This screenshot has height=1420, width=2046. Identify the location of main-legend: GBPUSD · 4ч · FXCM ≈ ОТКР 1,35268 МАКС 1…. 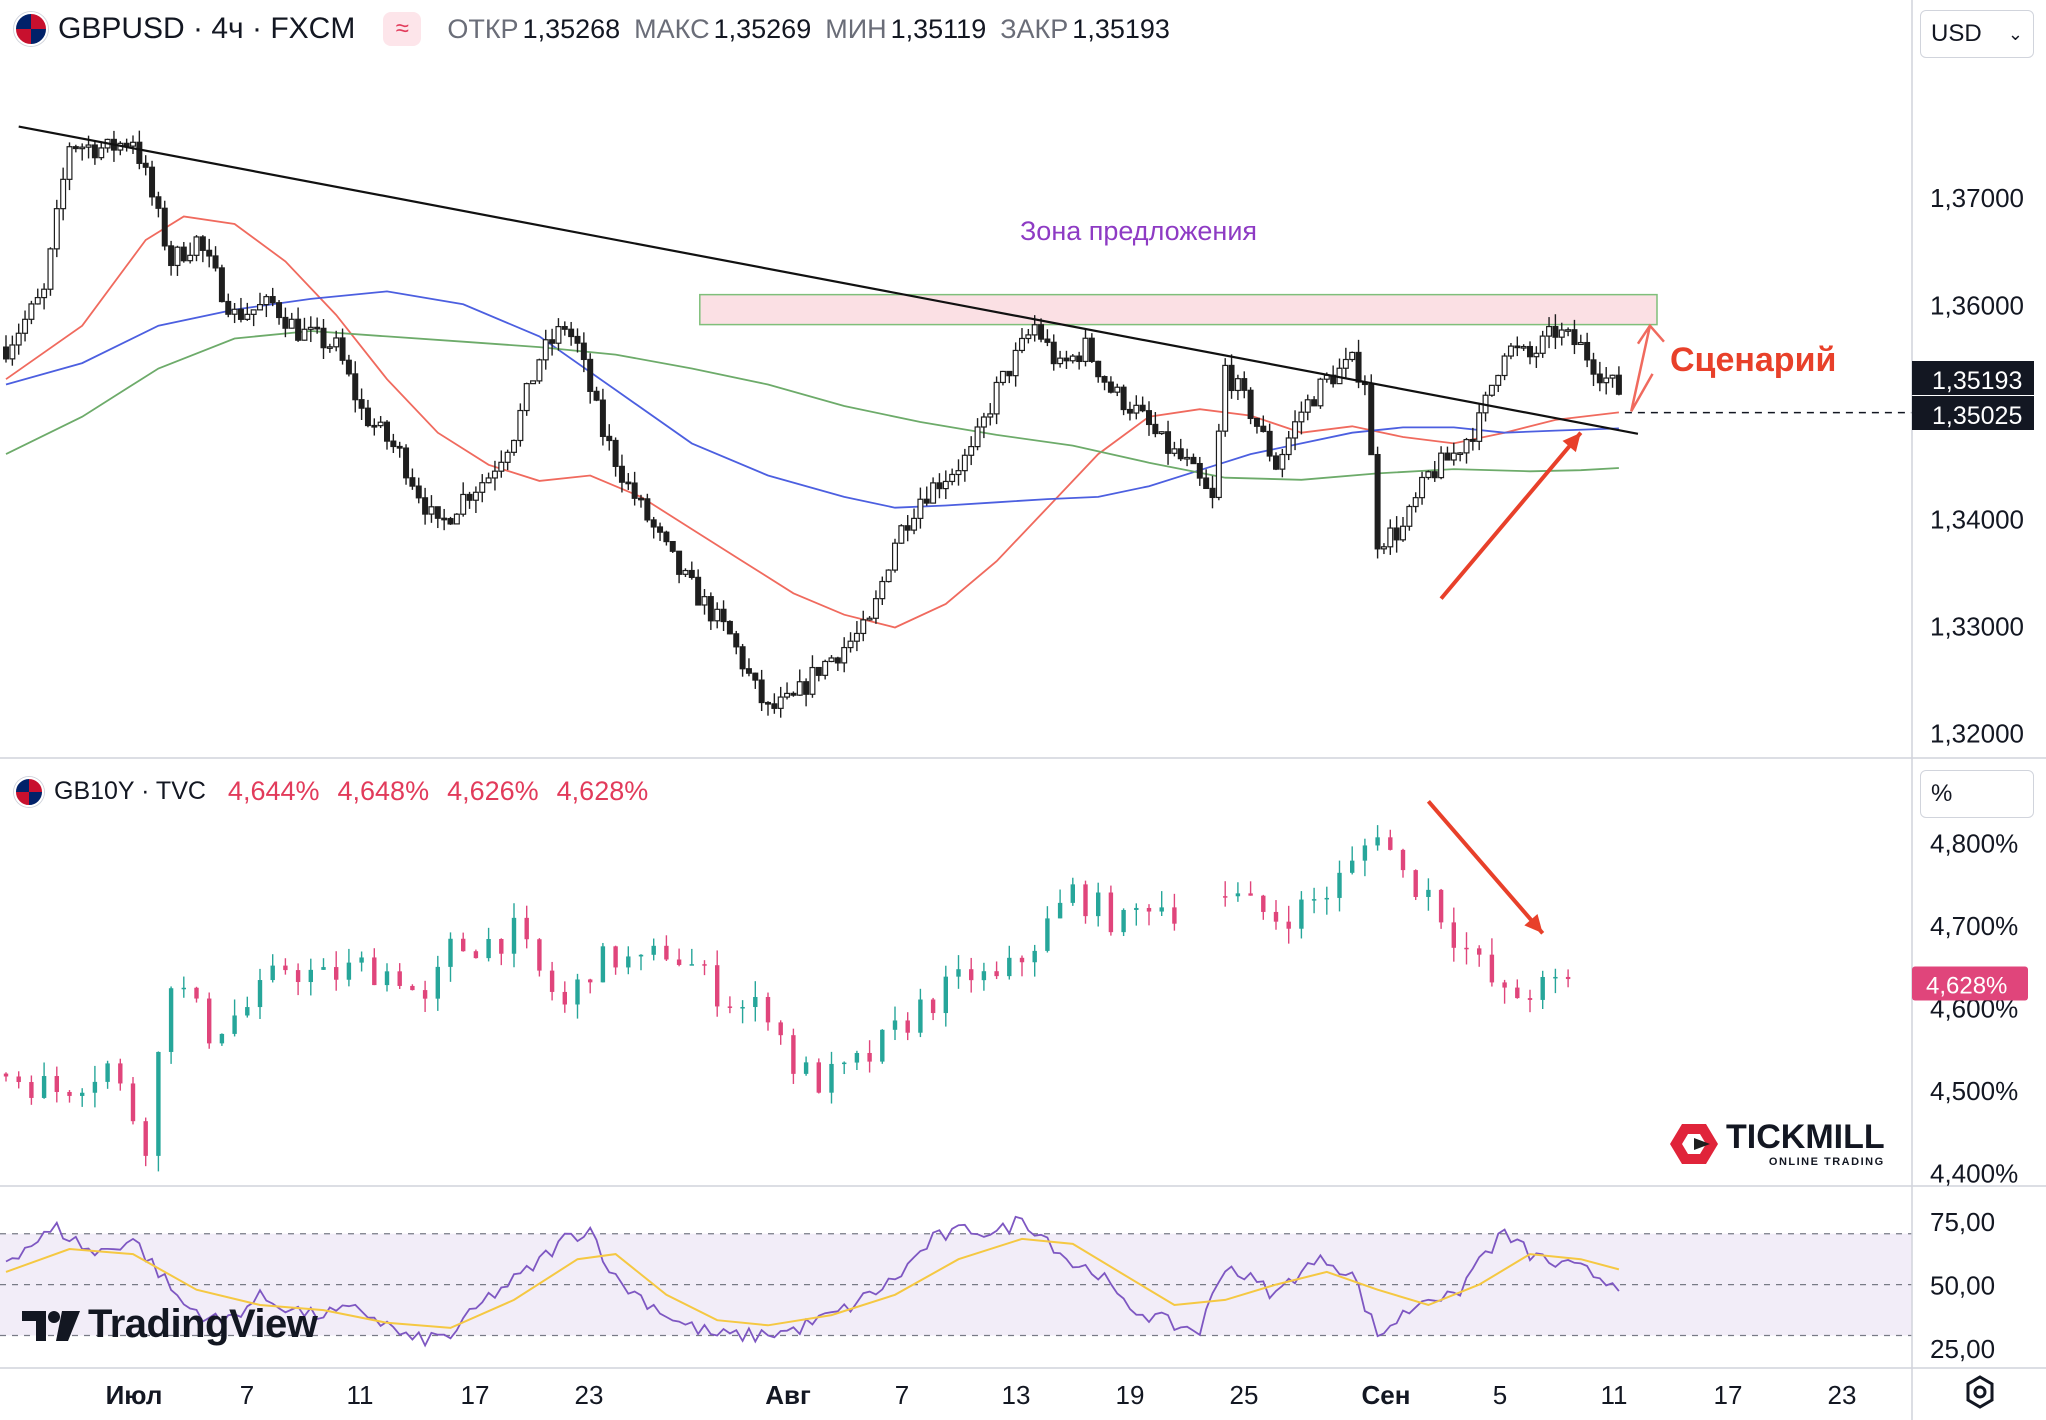
(599, 29).